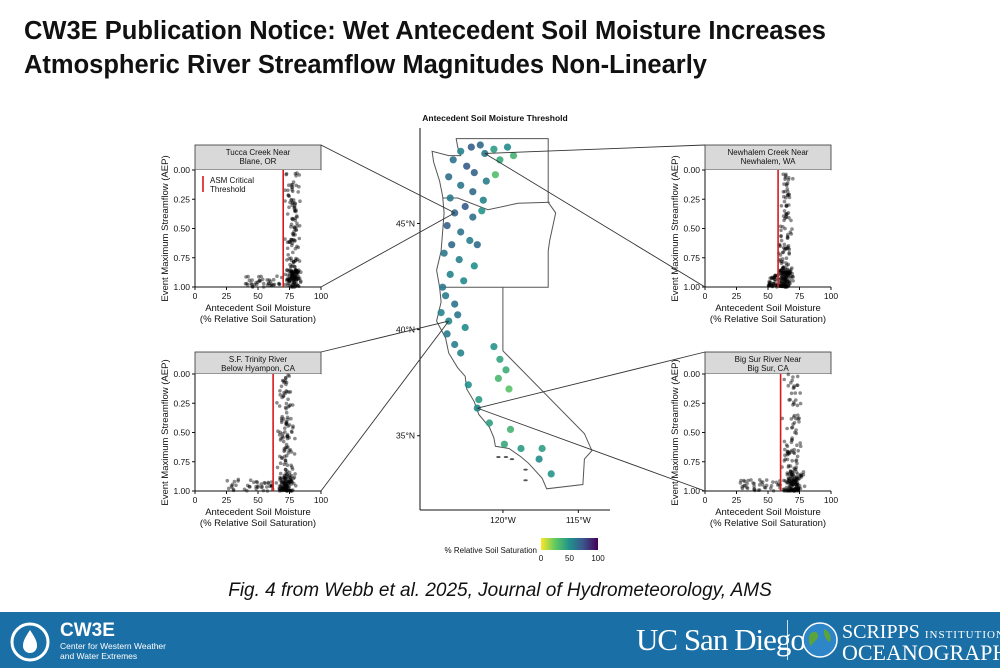  Describe the element at coordinates (768, 308) in the screenshot. I see `panel-xlabel: Antecedent Soil Moisture` at that location.